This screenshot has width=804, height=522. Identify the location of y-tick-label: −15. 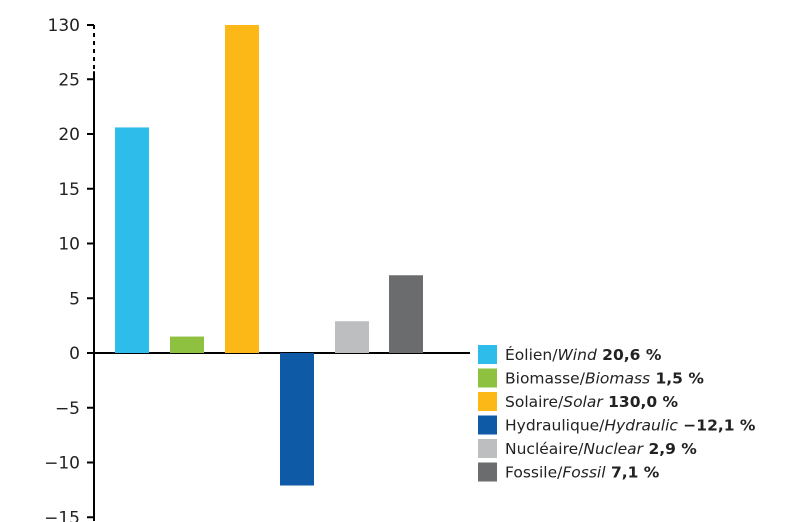
(62, 515).